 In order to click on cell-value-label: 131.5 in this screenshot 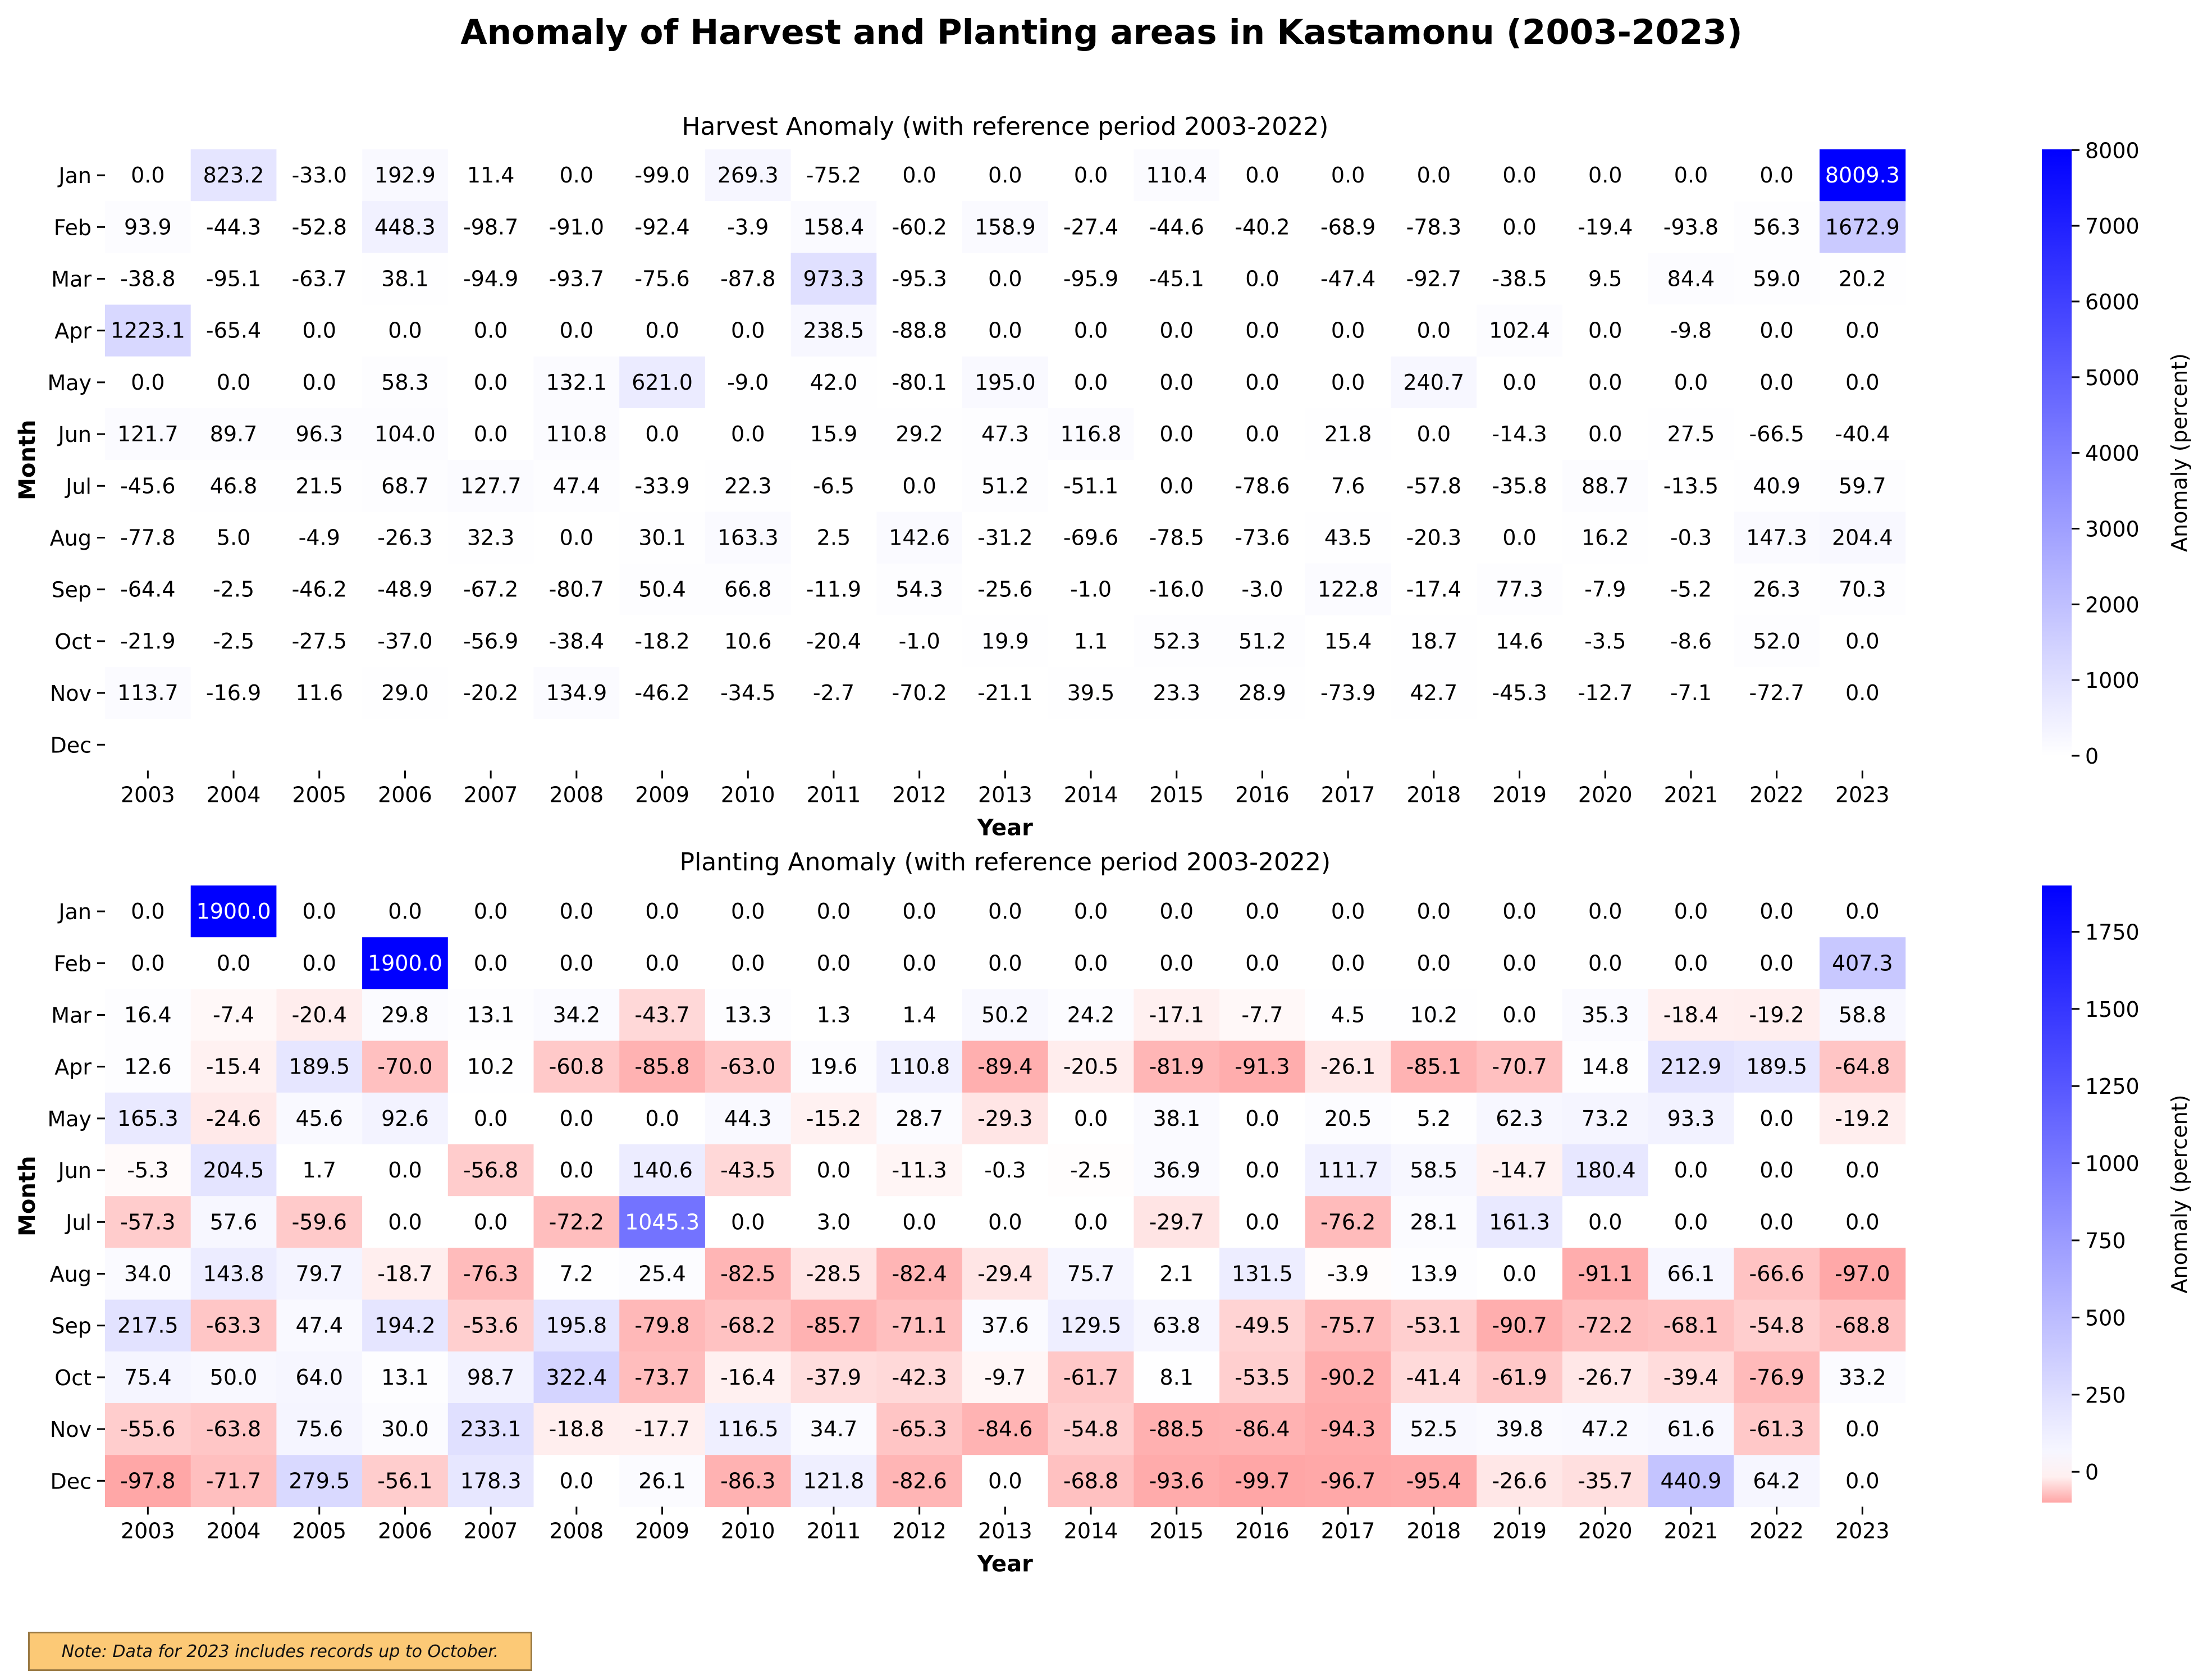, I will do `click(1262, 1274)`.